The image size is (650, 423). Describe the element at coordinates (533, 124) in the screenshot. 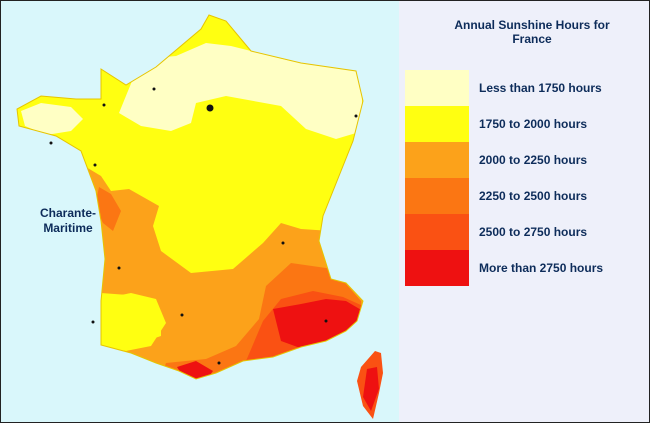

I see `legend-label: 1750 to 2000 hours` at that location.